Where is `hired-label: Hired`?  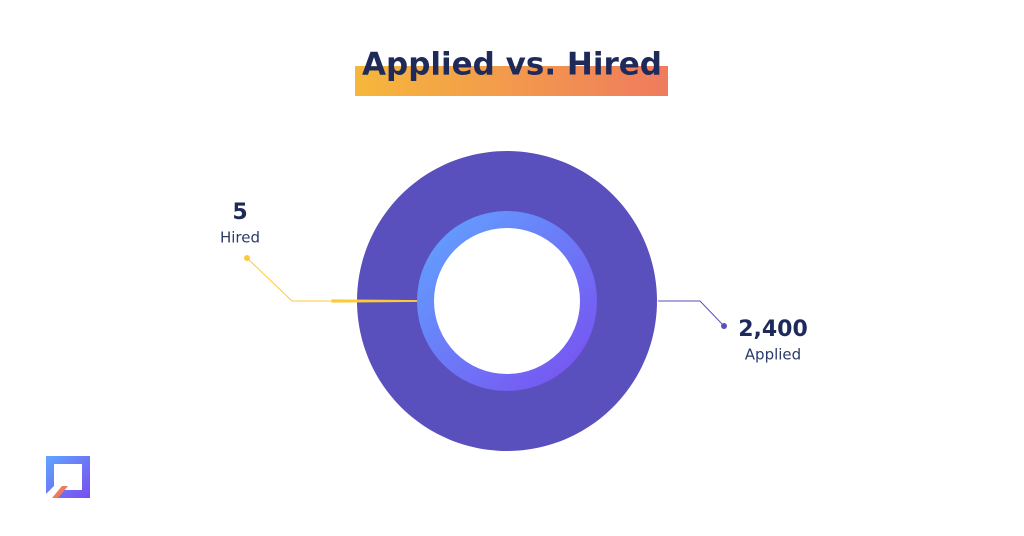
hired-label: Hired is located at coordinates (240, 238).